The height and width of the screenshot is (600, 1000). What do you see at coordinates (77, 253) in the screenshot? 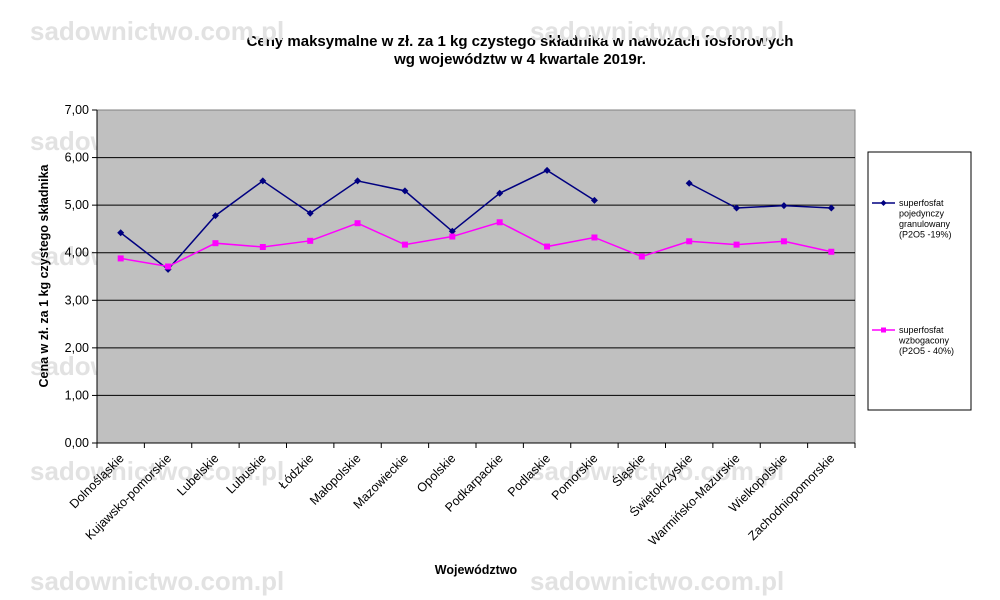
I see `y-tick-label: 4,00` at bounding box center [77, 253].